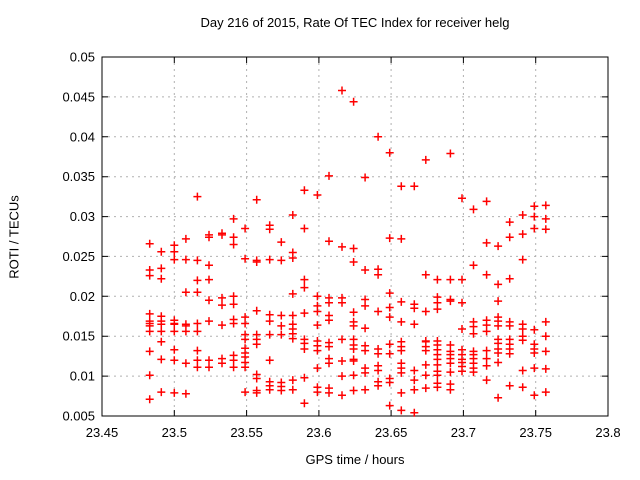 The height and width of the screenshot is (480, 640). I want to click on x-tick-label: 23.7, so click(463, 432).